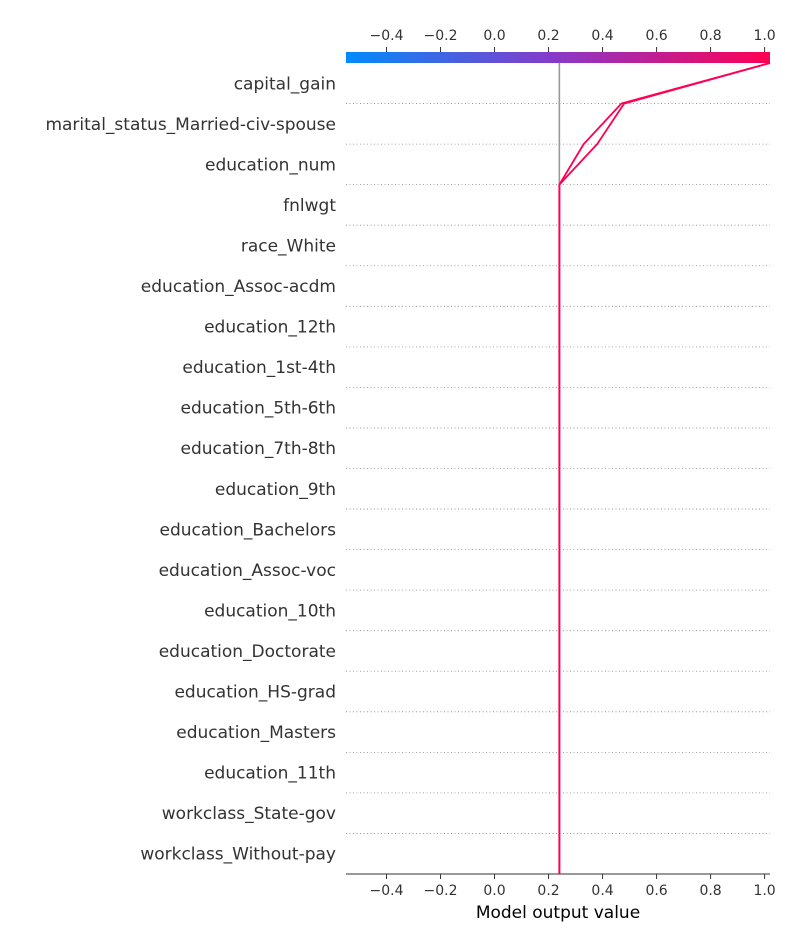 The width and height of the screenshot is (800, 950). I want to click on x-tick-label-top: 0.2, so click(548, 36).